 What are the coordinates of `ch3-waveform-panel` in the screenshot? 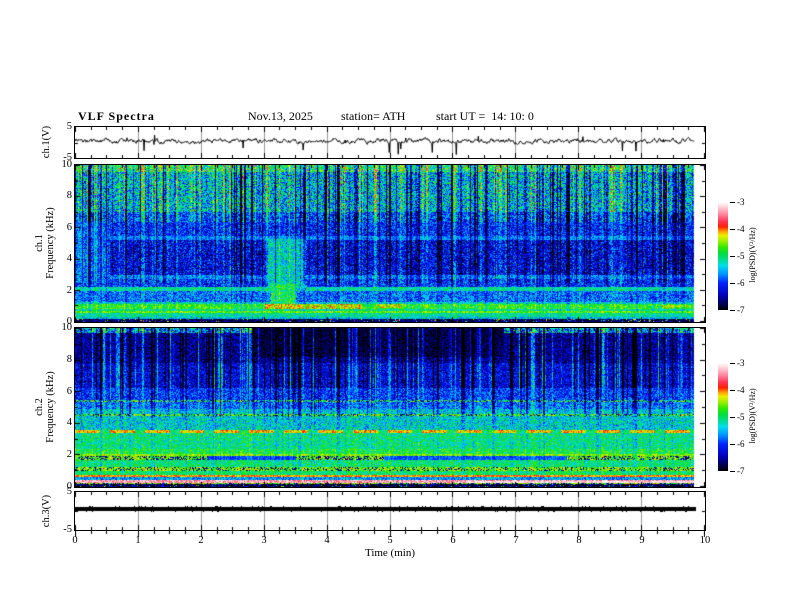 It's located at (390, 511).